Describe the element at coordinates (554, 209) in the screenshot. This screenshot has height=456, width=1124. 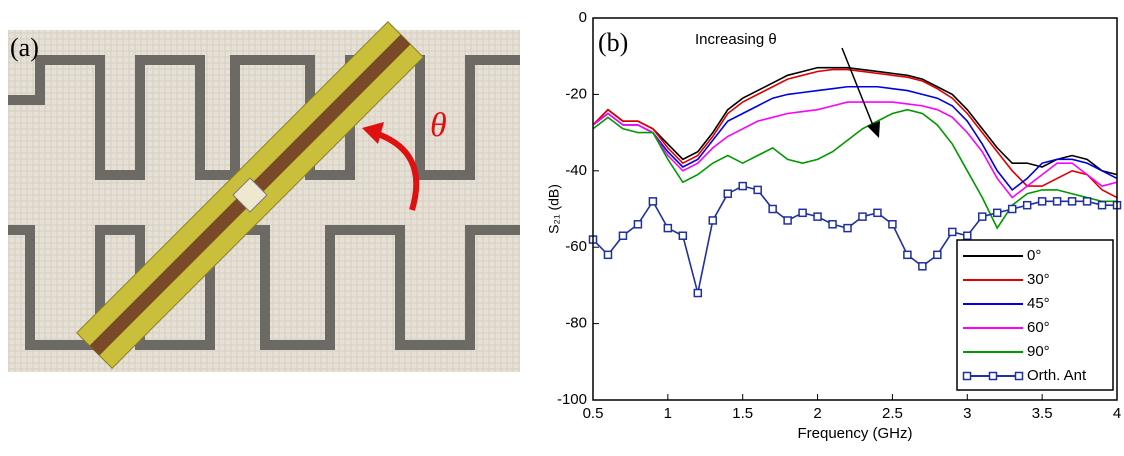
I see `y-axis-label: S₂₁ (dB)` at that location.